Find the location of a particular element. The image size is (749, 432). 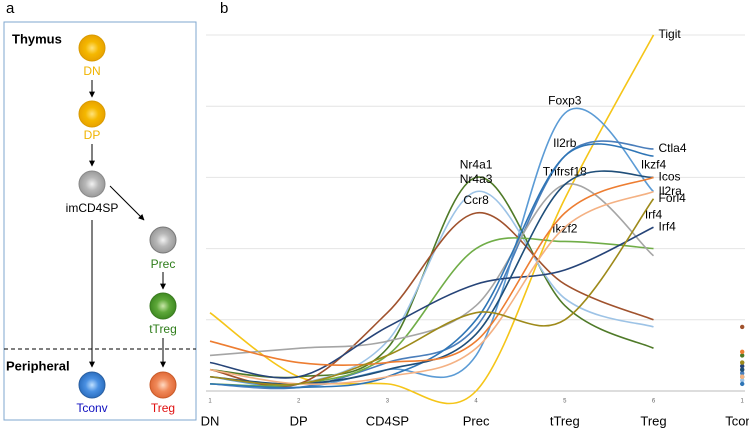

series-label: Il2ra is located at coordinates (671, 191).